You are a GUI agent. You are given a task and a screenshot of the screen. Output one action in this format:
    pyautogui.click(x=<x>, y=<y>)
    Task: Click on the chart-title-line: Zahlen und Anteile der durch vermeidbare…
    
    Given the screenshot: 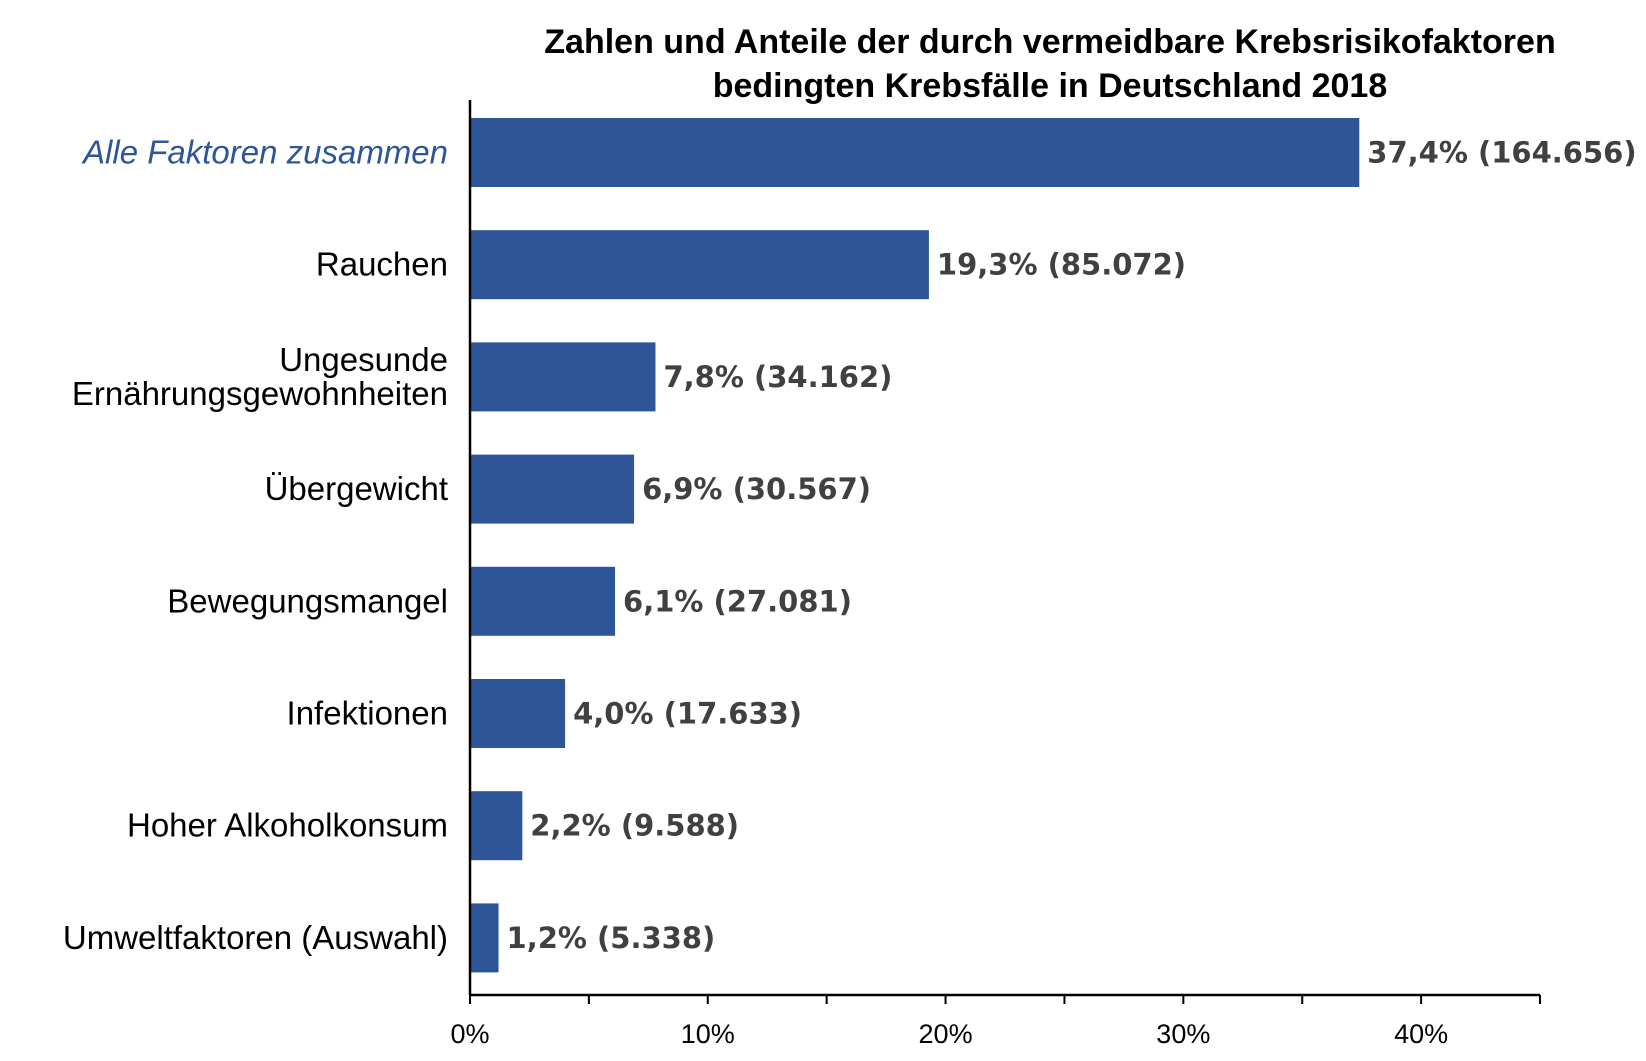 What is the action you would take?
    pyautogui.click(x=1049, y=42)
    